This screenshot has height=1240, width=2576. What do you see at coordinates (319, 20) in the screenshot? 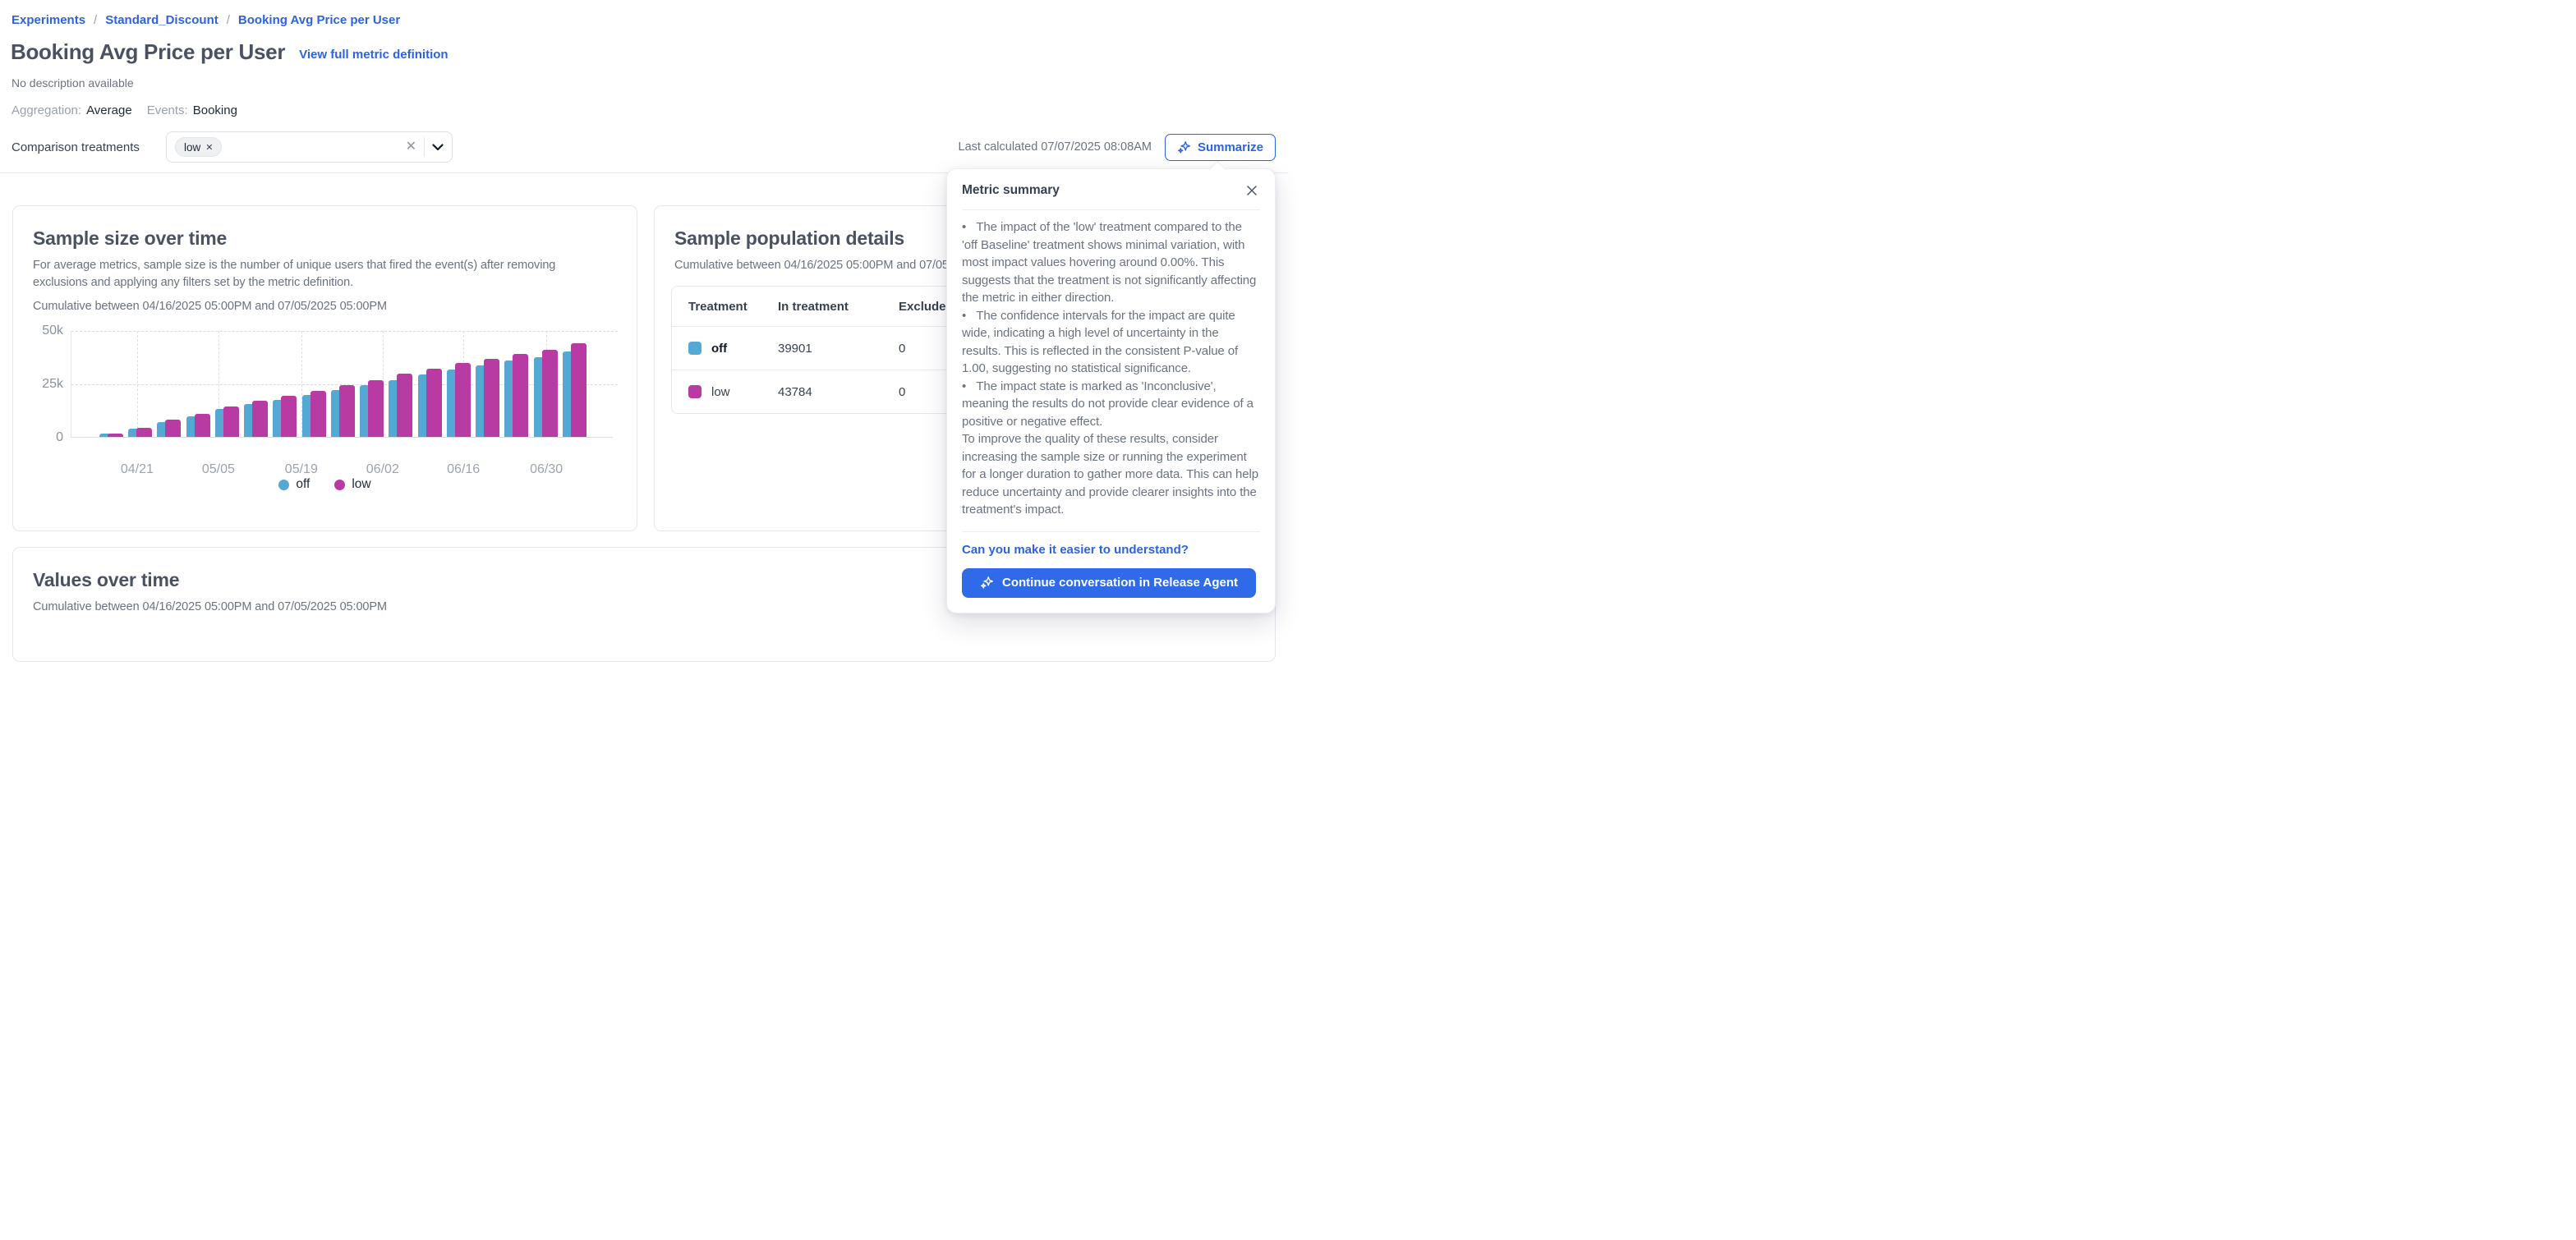
I see `breadcrumb-metric-name: Booking Avg Price per User` at bounding box center [319, 20].